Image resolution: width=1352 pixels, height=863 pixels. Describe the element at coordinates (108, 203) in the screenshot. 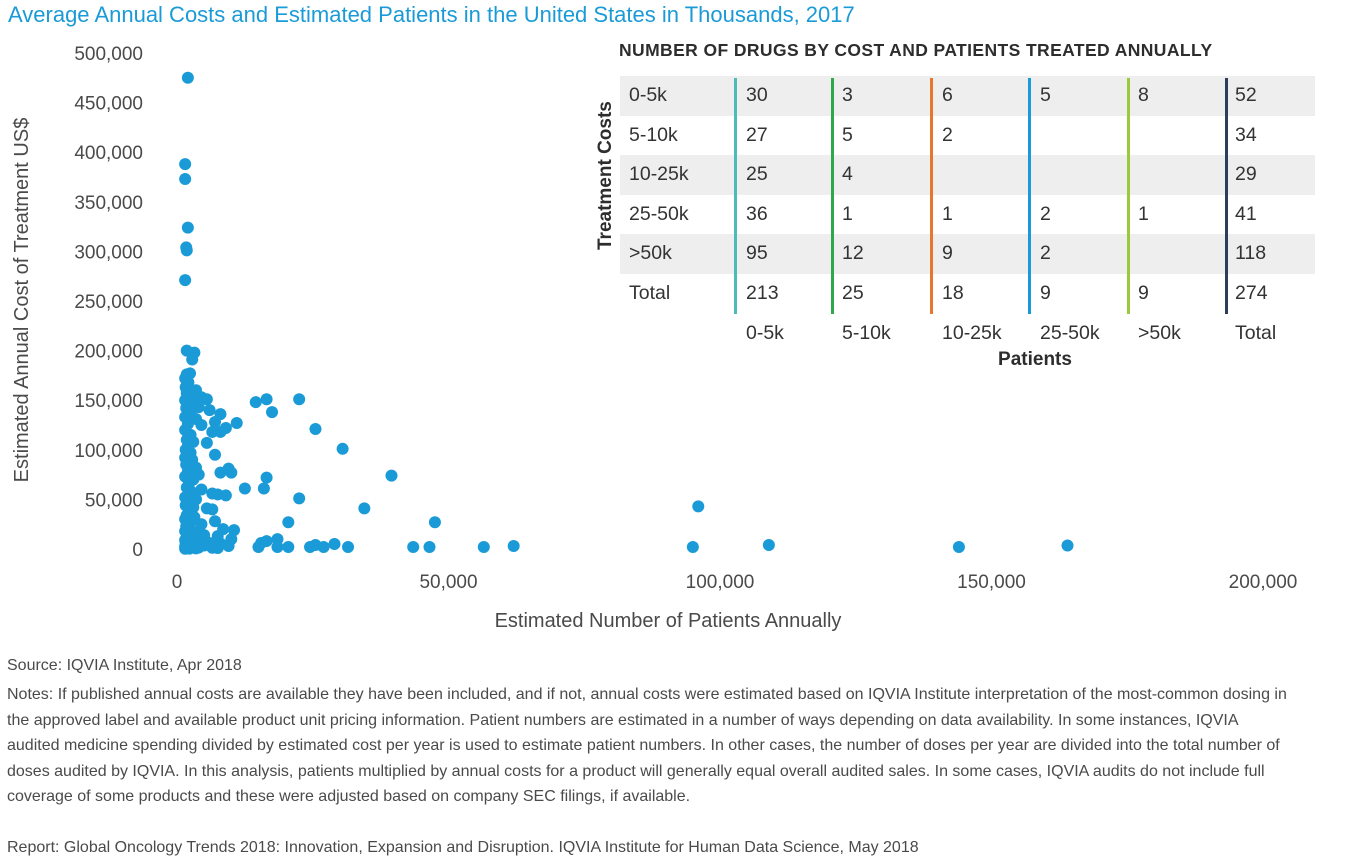

I see `y-tick-label: 350,000` at that location.